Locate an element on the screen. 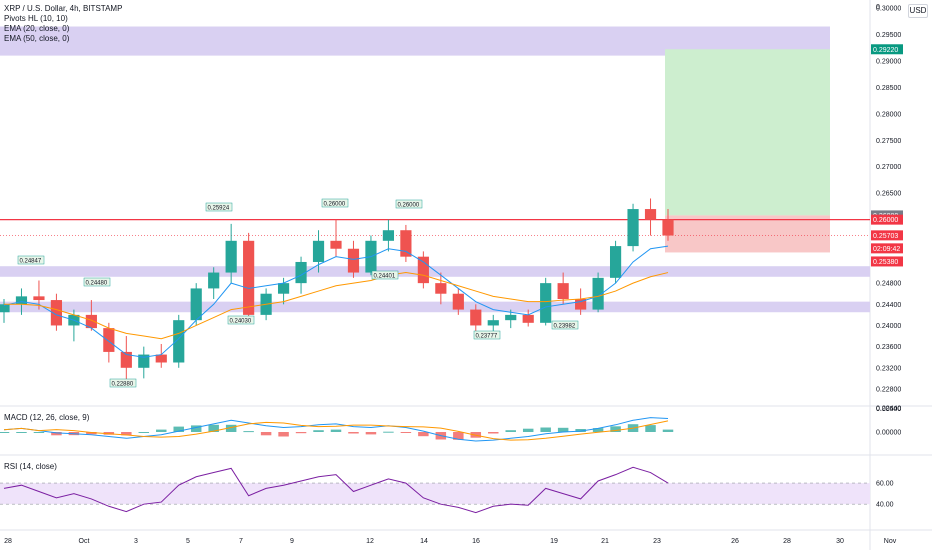  x-axis-tick: 26 is located at coordinates (735, 541).